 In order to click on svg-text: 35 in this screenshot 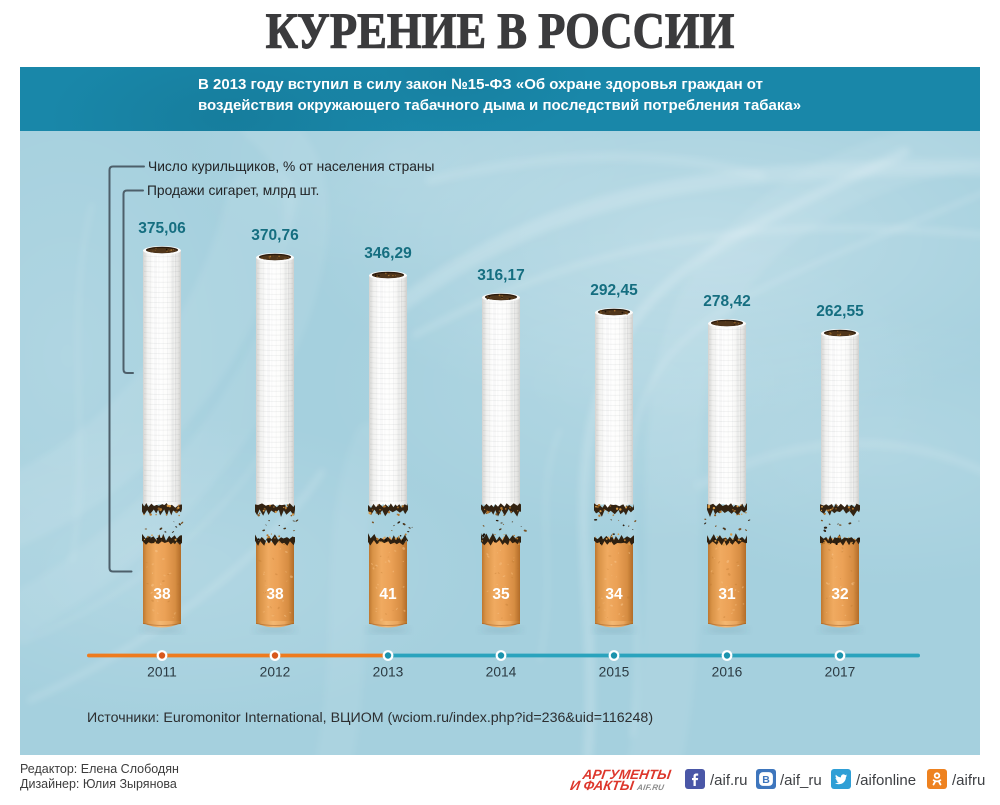, I will do `click(501, 594)`.